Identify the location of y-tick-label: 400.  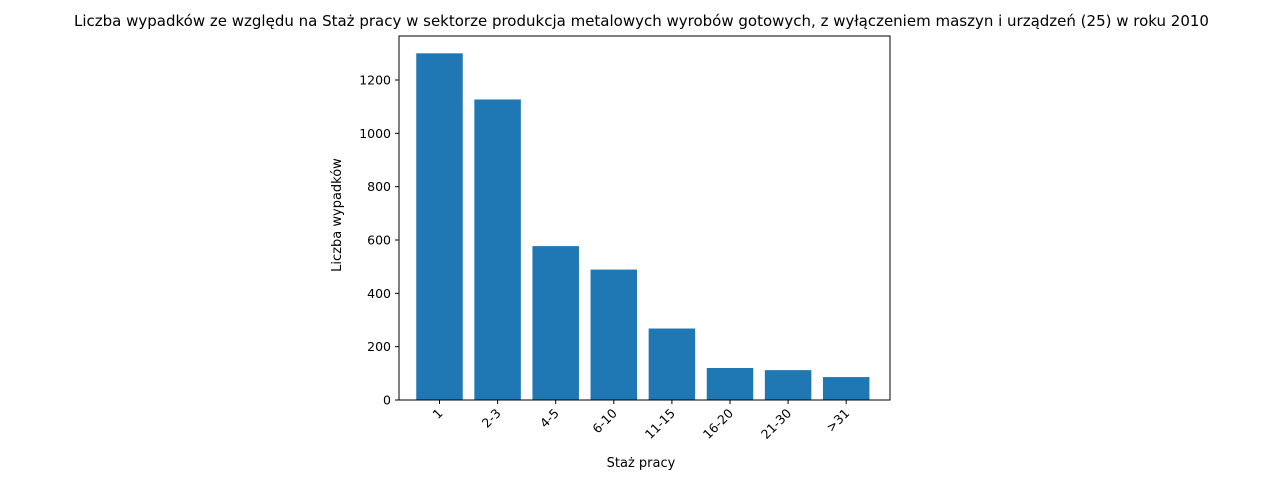
(379, 293).